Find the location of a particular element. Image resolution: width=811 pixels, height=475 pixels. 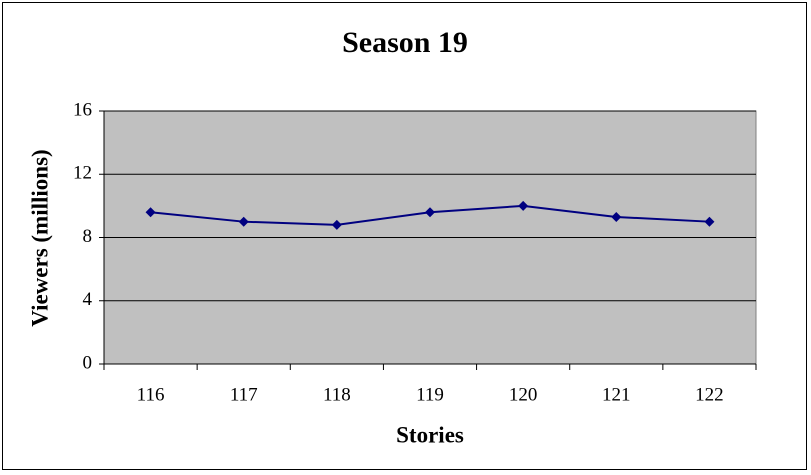

x-tick-label: 121 is located at coordinates (616, 394).